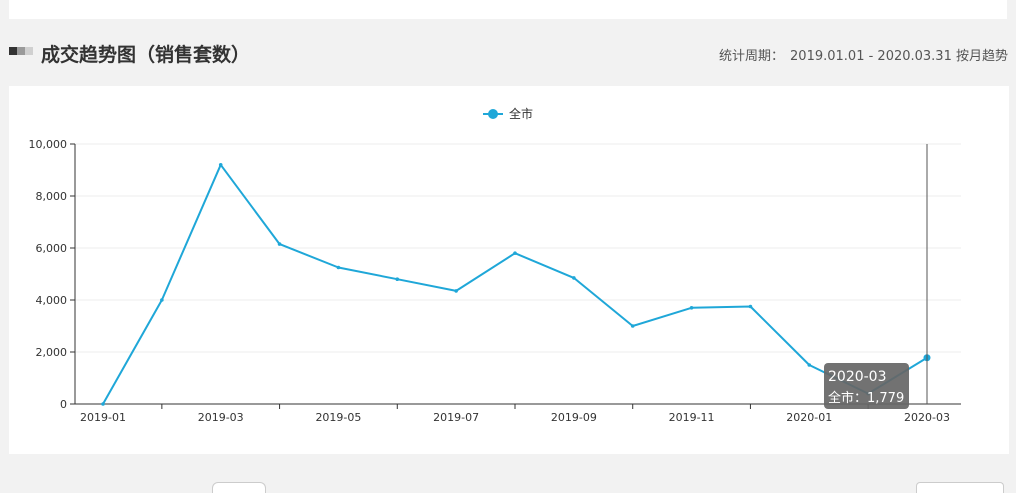  Describe the element at coordinates (752, 56) in the screenshot. I see `period-label: 统计周期：` at that location.